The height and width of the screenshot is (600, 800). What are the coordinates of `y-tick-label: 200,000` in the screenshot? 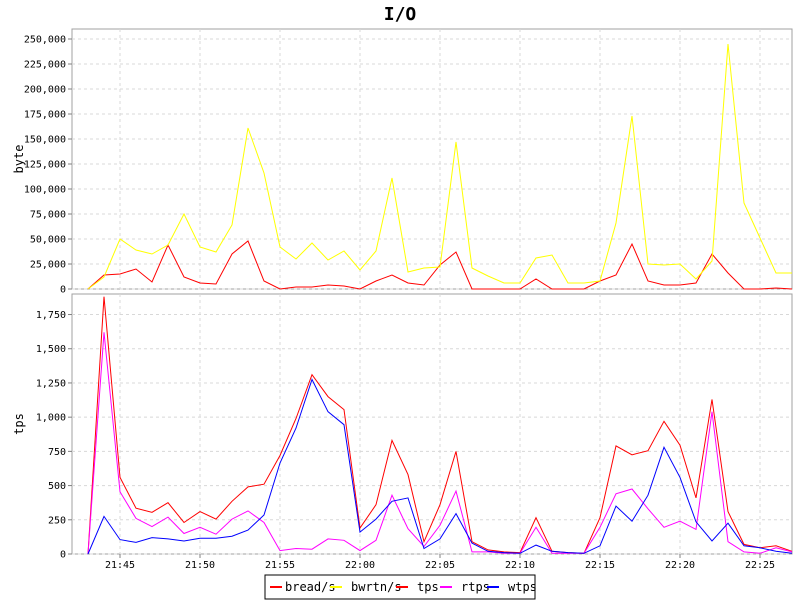 It's located at (45, 90).